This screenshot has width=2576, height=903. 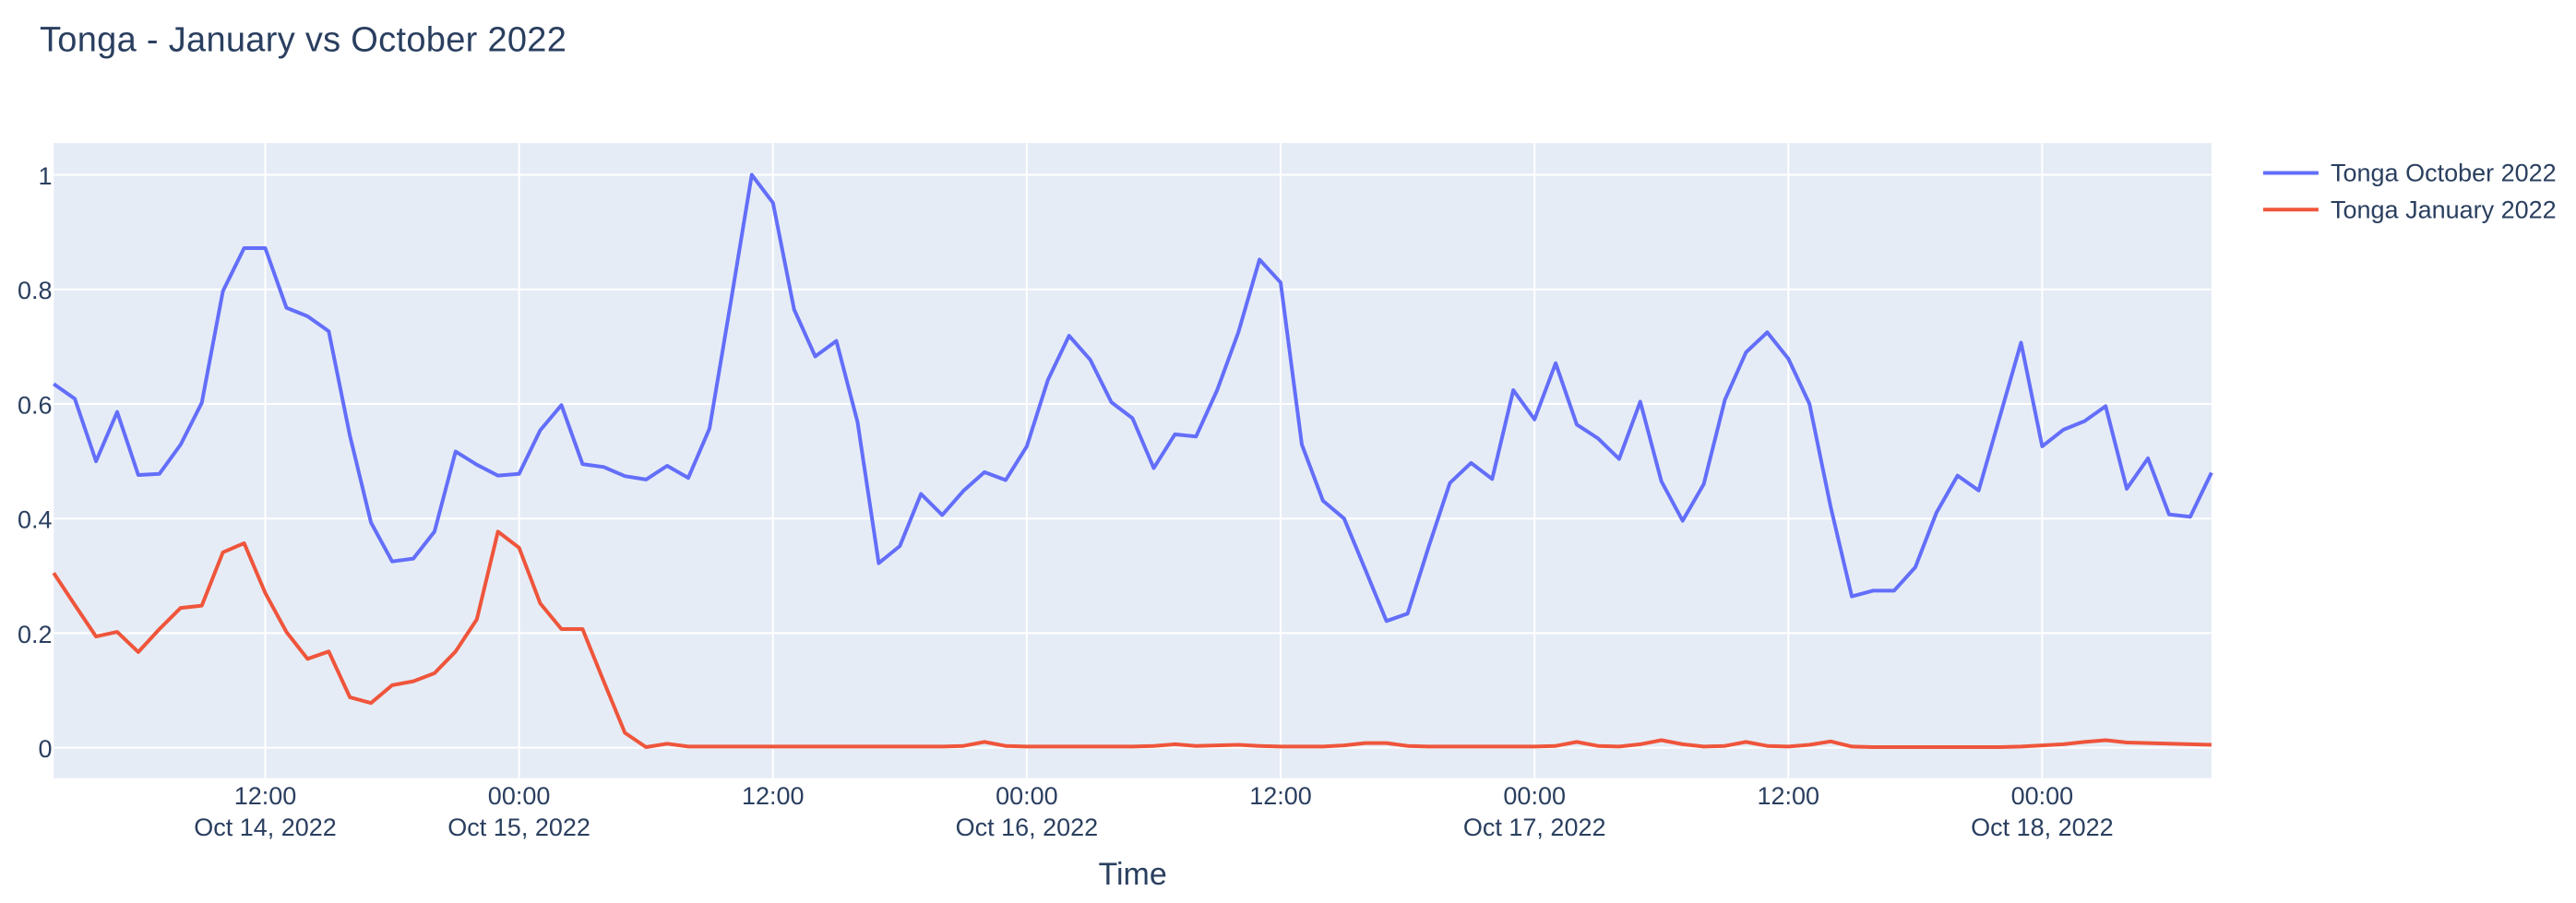 I want to click on svg-text: Oct 14, 2022, so click(x=265, y=827).